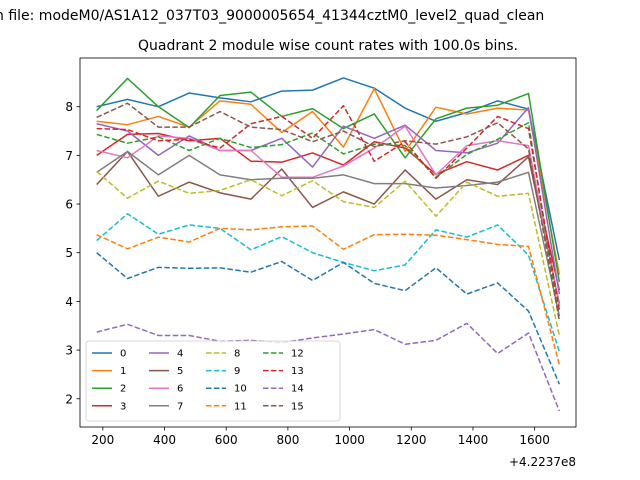 This screenshot has height=480, width=640. I want to click on legend-label-1: 1, so click(123, 371).